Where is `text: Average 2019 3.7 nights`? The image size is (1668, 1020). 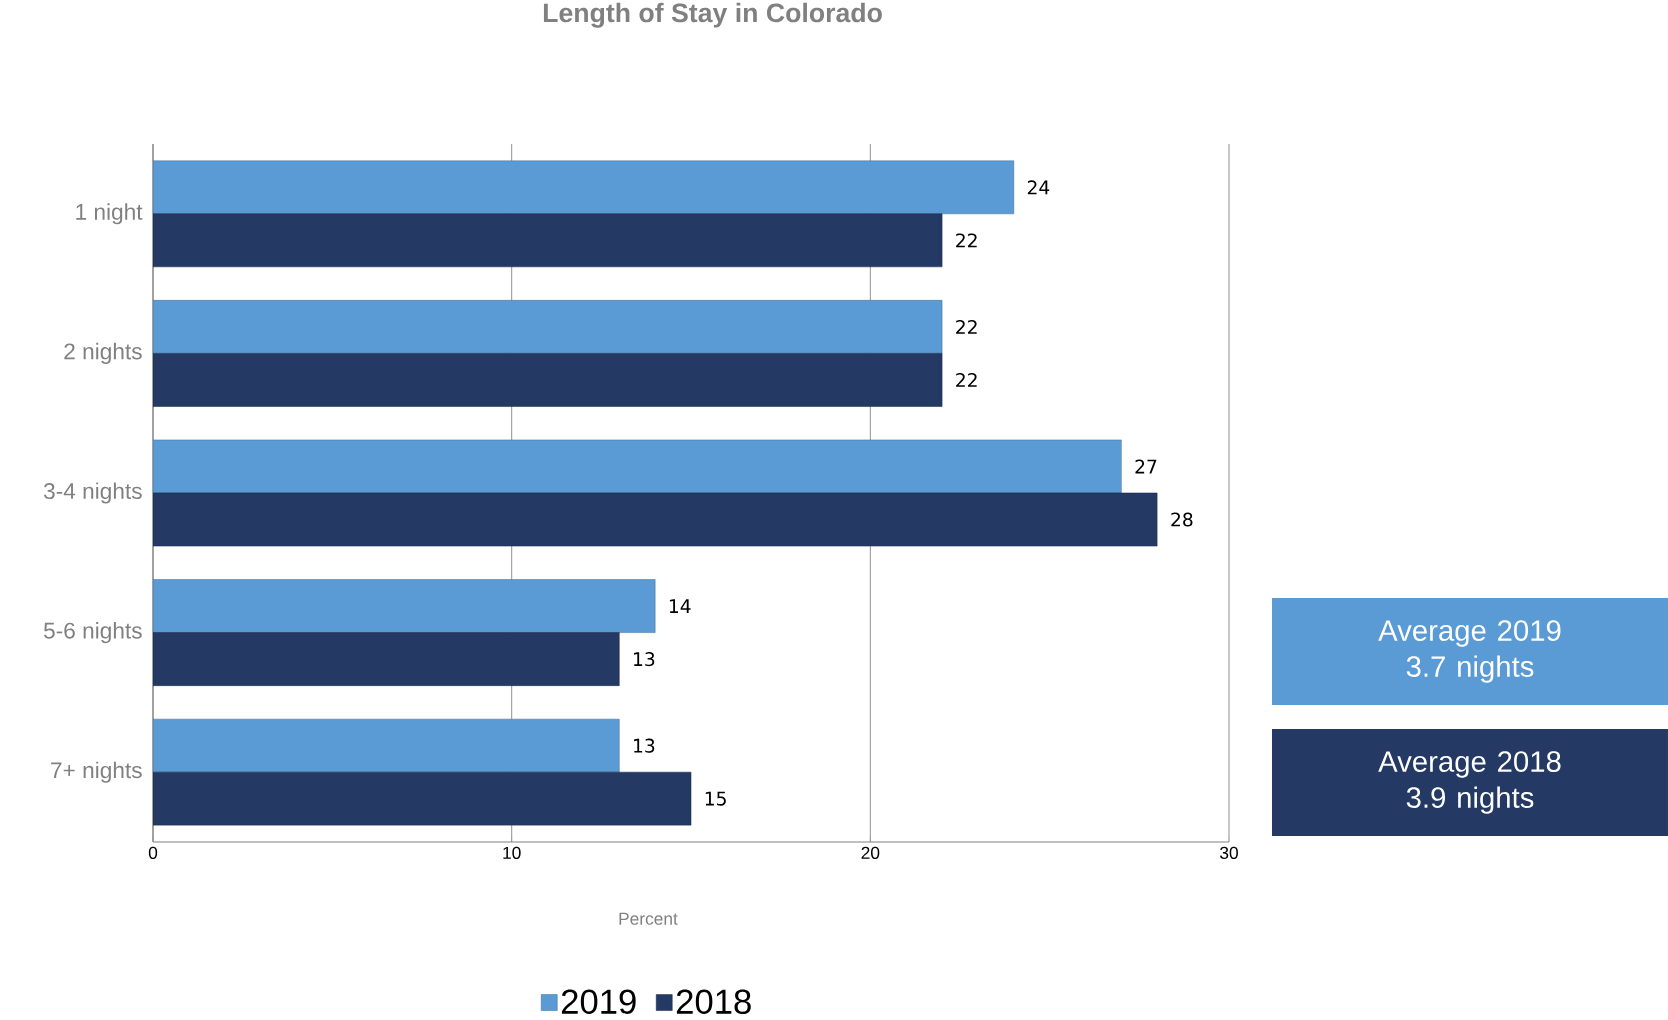 text: Average 2019 3.7 nights is located at coordinates (1469, 651).